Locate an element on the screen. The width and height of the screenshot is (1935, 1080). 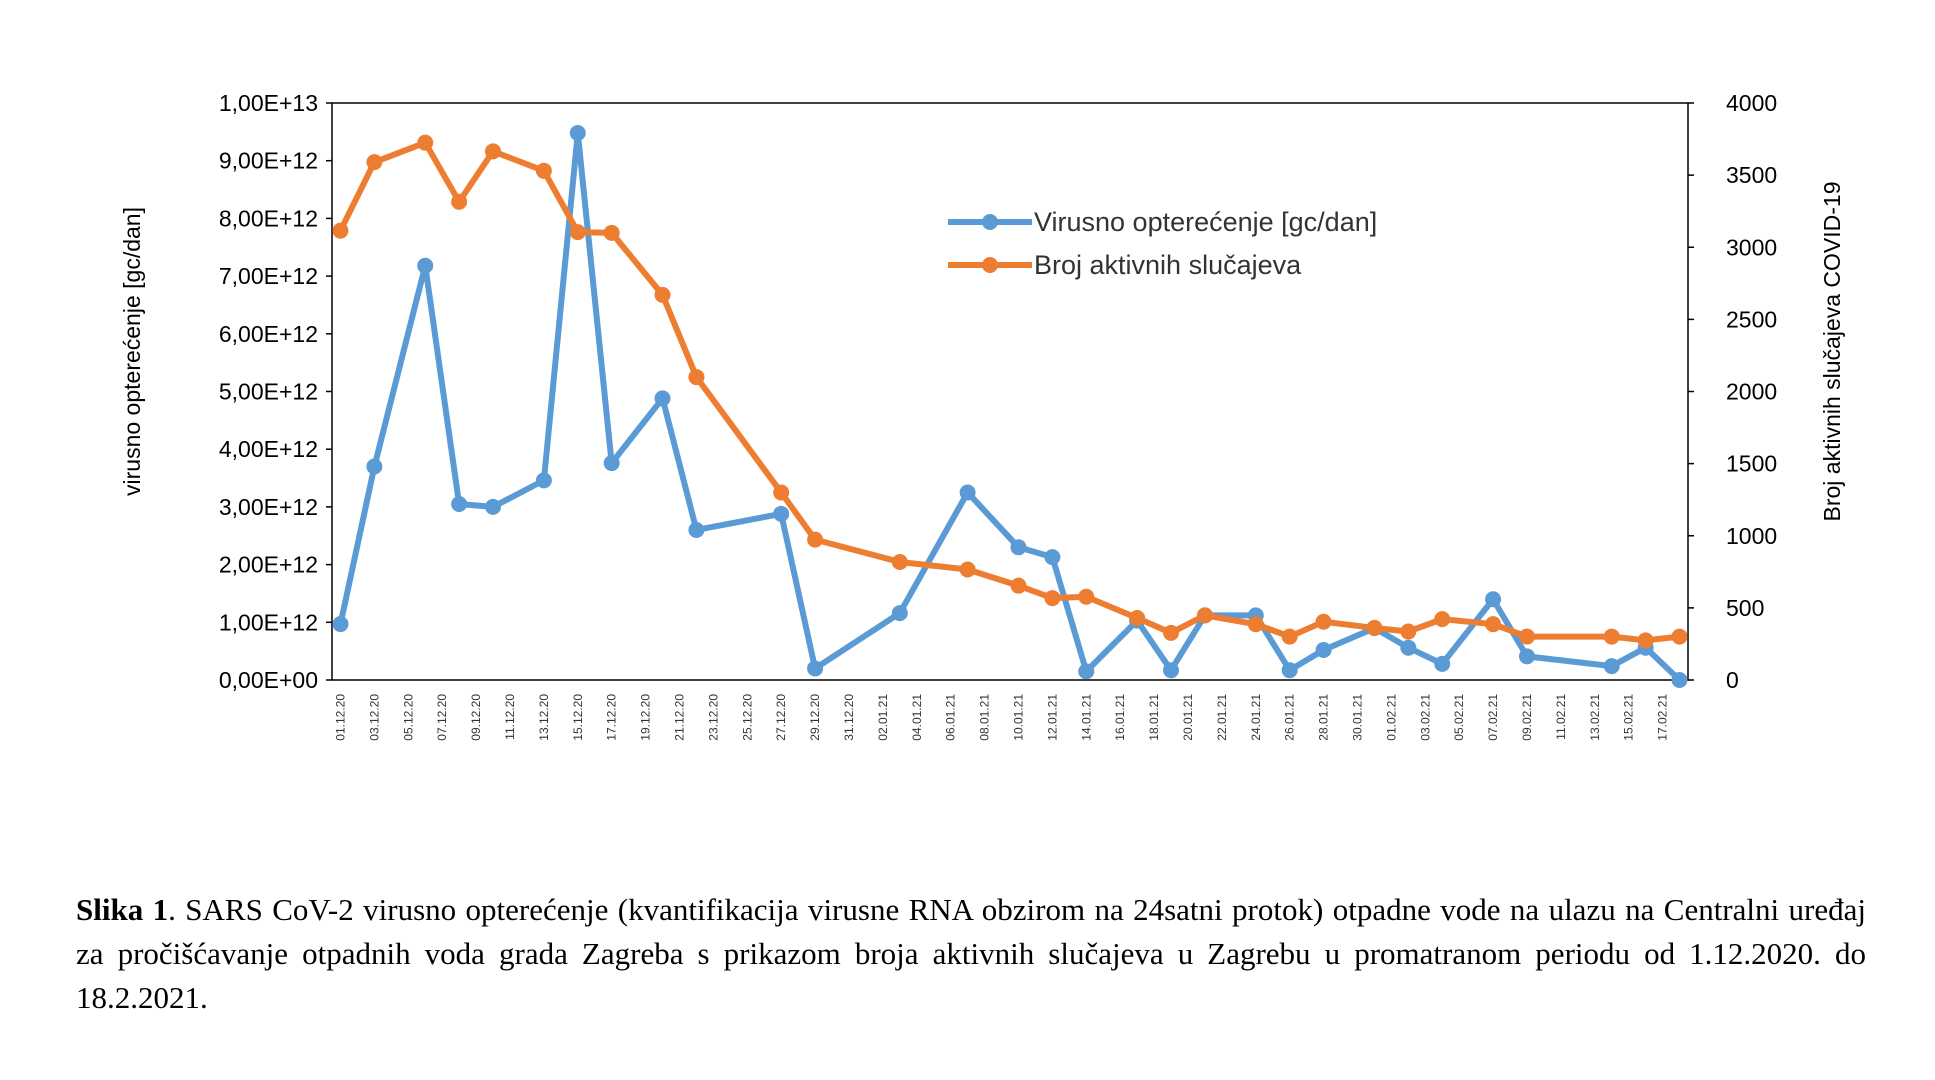
x-tick-label: 14.01.21 is located at coordinates (1086, 717).